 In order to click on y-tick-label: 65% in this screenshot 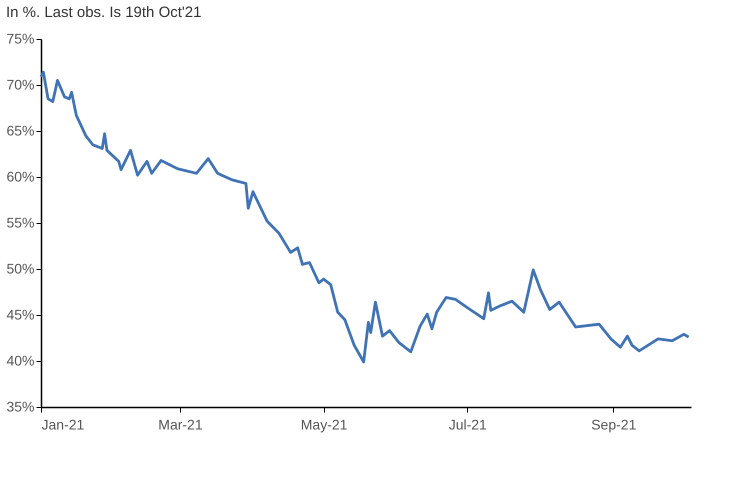, I will do `click(20, 130)`.